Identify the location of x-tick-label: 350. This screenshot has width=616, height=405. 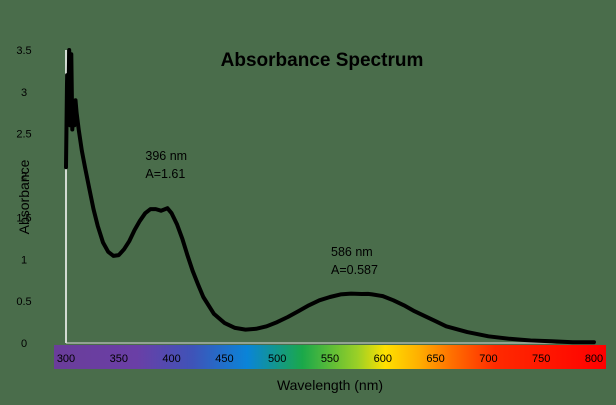
(119, 359).